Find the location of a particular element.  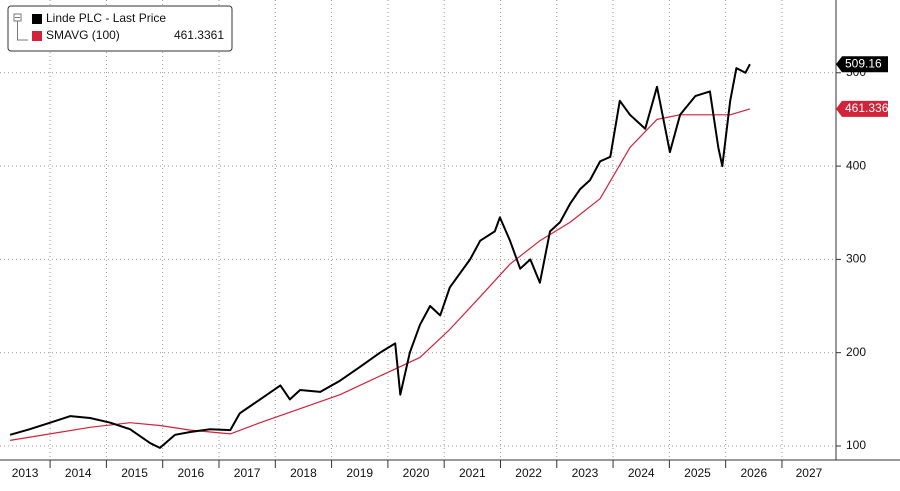

legend-label: Linde PLC - Last Price is located at coordinates (106, 18).